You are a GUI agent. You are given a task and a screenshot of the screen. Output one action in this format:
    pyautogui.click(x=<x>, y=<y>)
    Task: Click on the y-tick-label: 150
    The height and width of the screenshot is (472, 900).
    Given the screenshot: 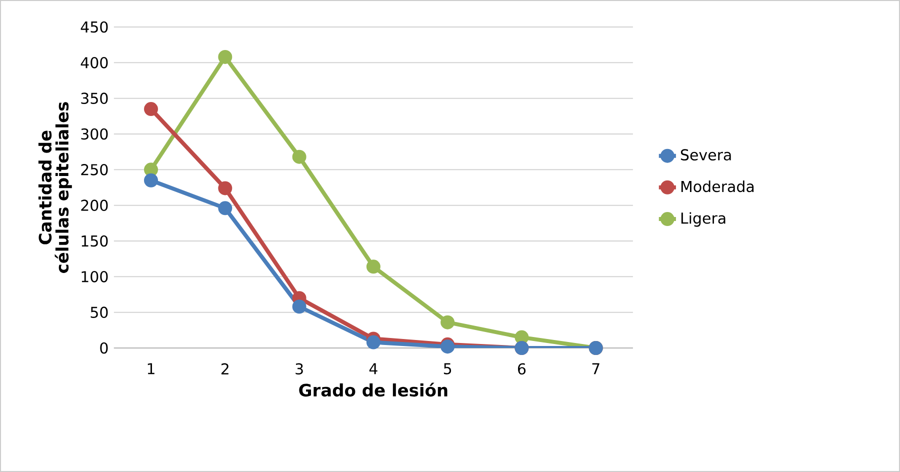 What is the action you would take?
    pyautogui.click(x=95, y=241)
    